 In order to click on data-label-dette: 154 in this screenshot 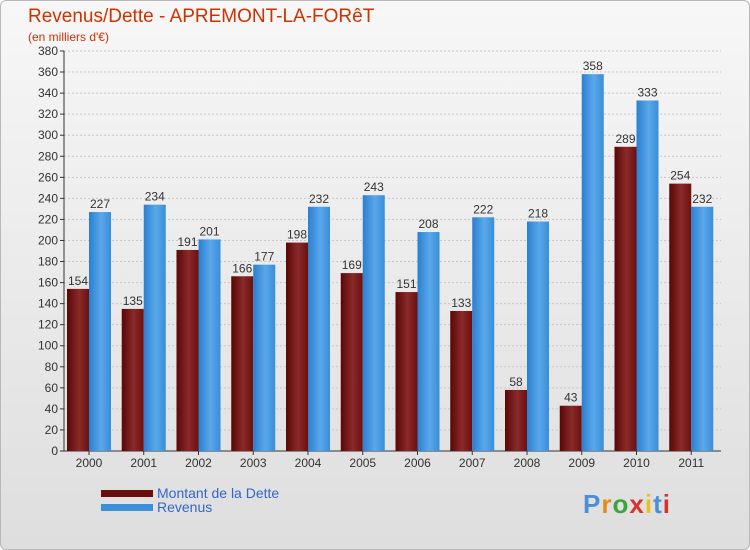, I will do `click(78, 281)`.